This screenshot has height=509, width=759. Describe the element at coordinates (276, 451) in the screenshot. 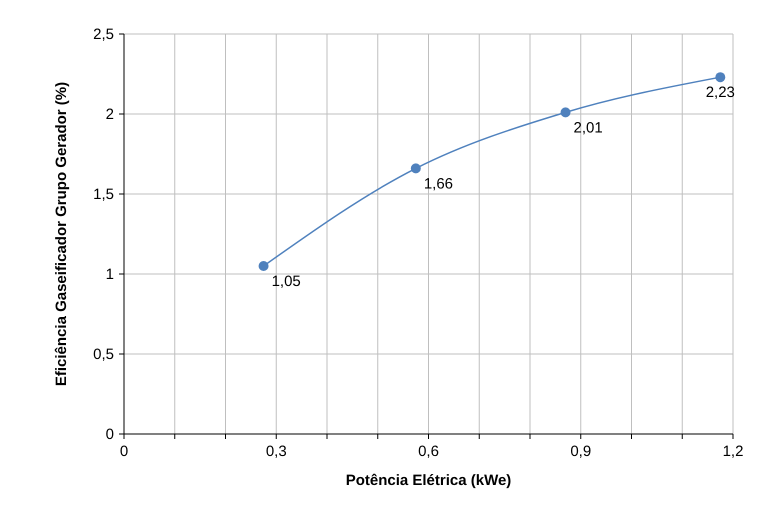

I see `x-tick-label: 0,3` at that location.